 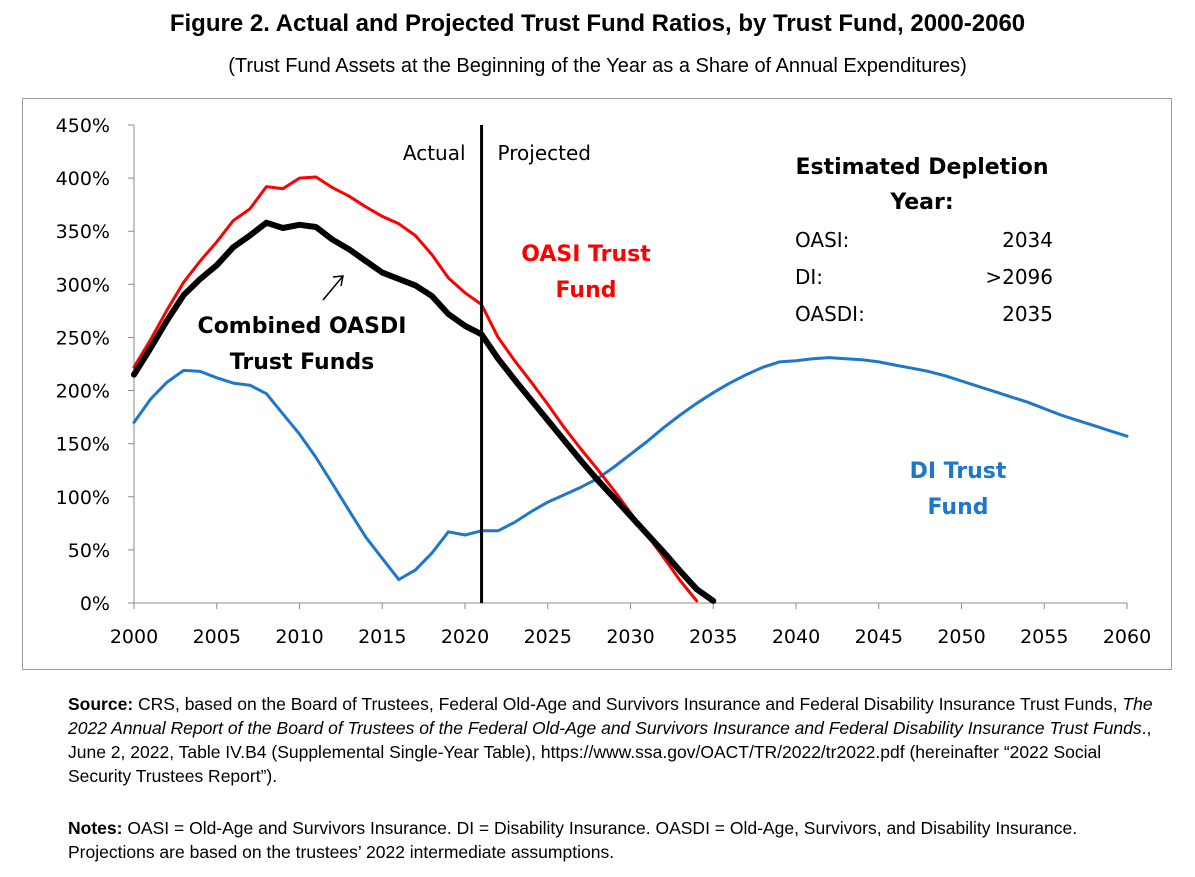 What do you see at coordinates (465, 637) in the screenshot?
I see `x-tick-label: 2020` at bounding box center [465, 637].